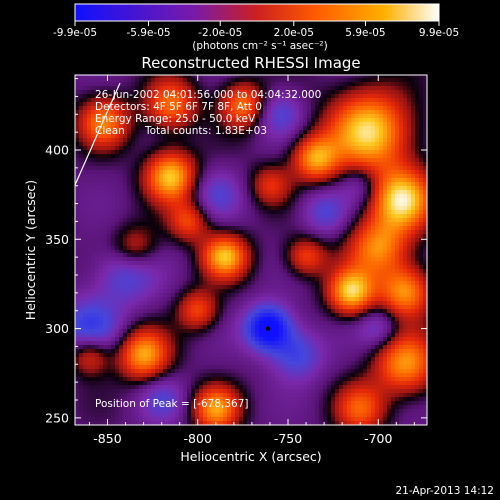 Image resolution: width=500 pixels, height=500 pixels. What do you see at coordinates (365, 33) in the screenshot?
I see `colorbar-tick-label: 5.9e-05` at bounding box center [365, 33].